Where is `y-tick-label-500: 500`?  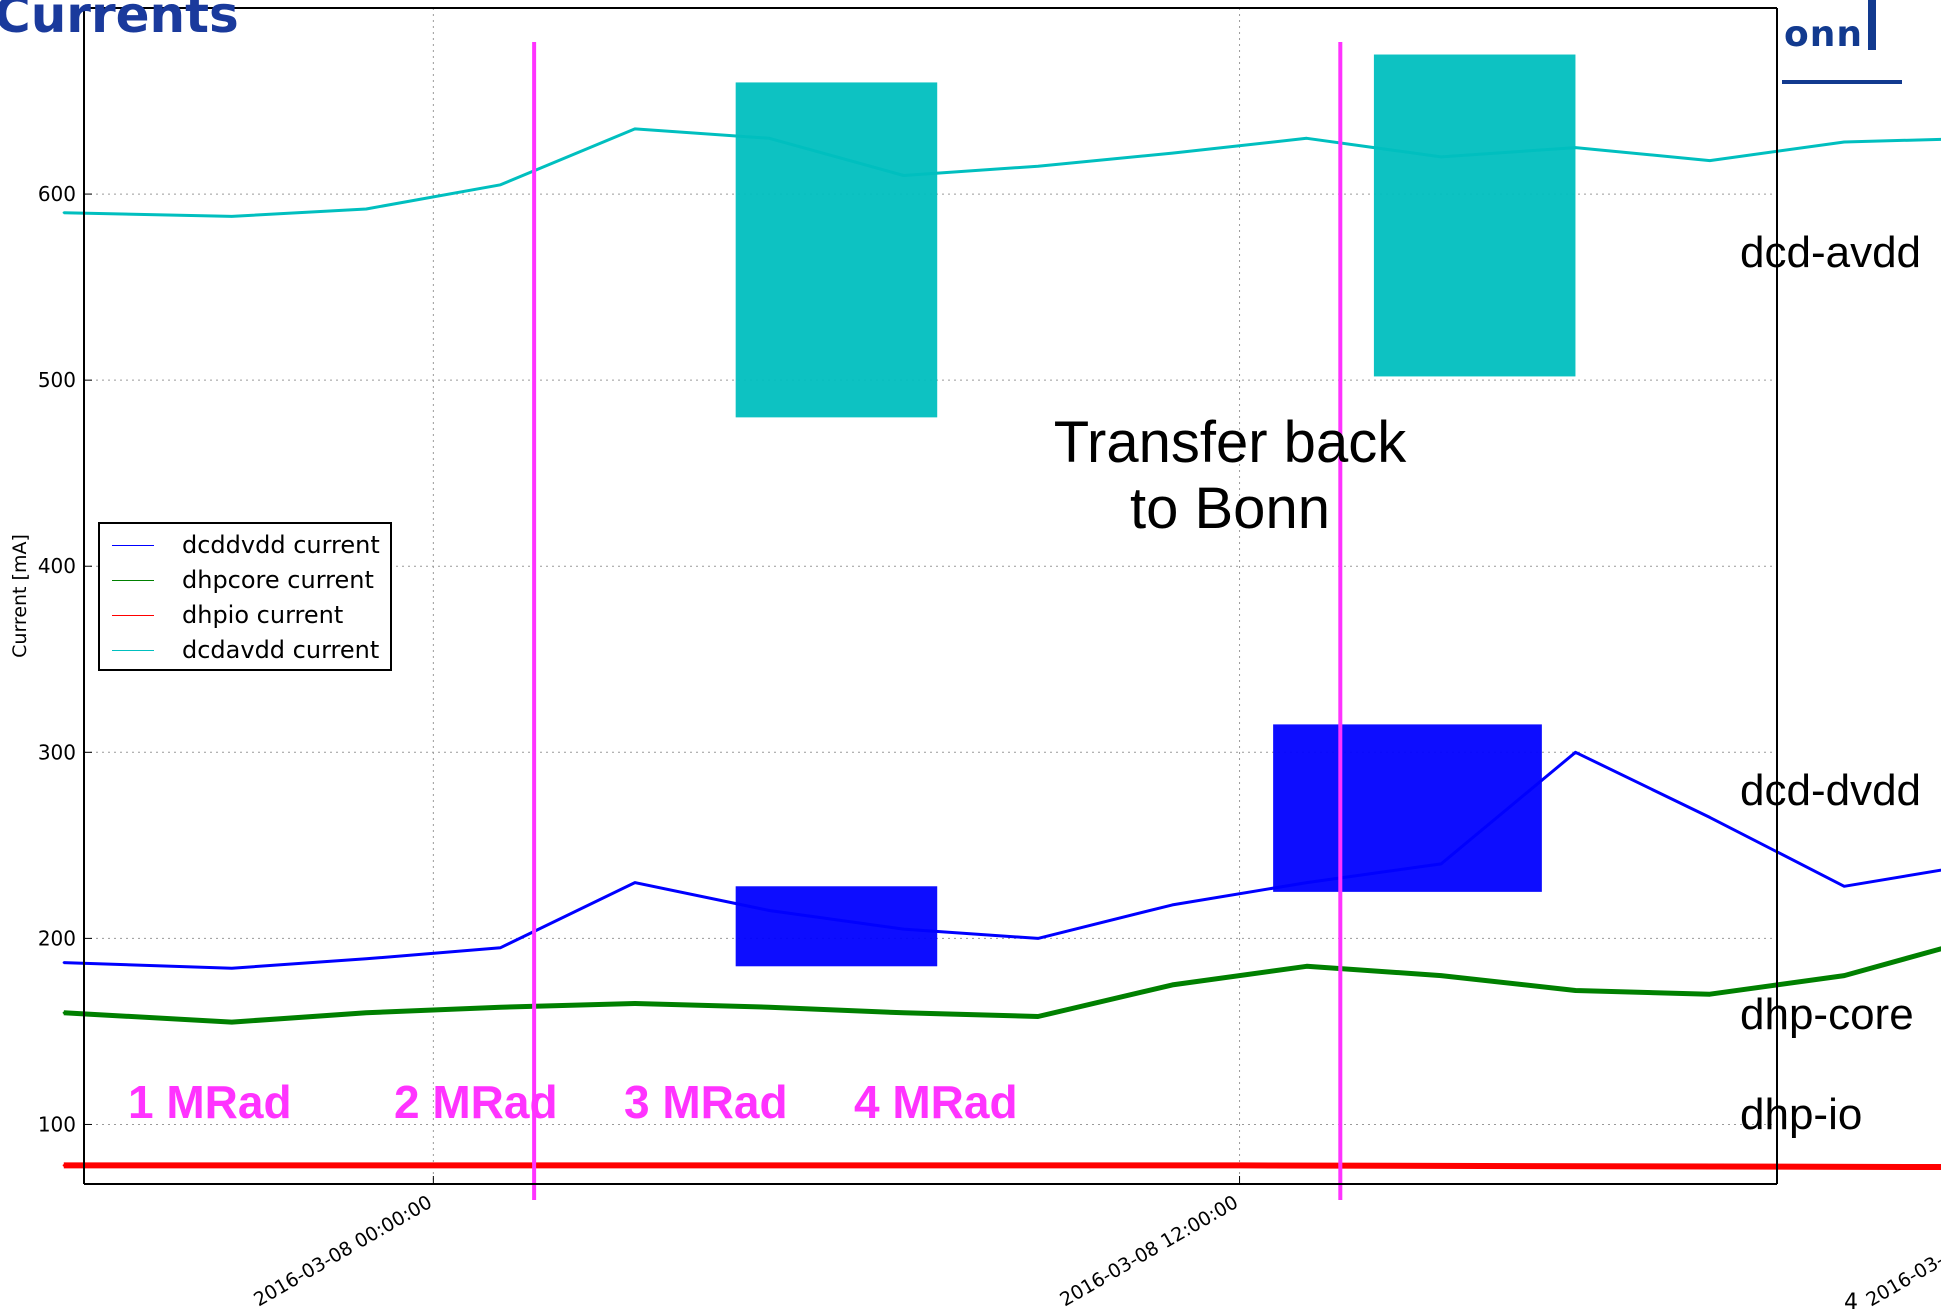 y-tick-label-500: 500 is located at coordinates (57, 380).